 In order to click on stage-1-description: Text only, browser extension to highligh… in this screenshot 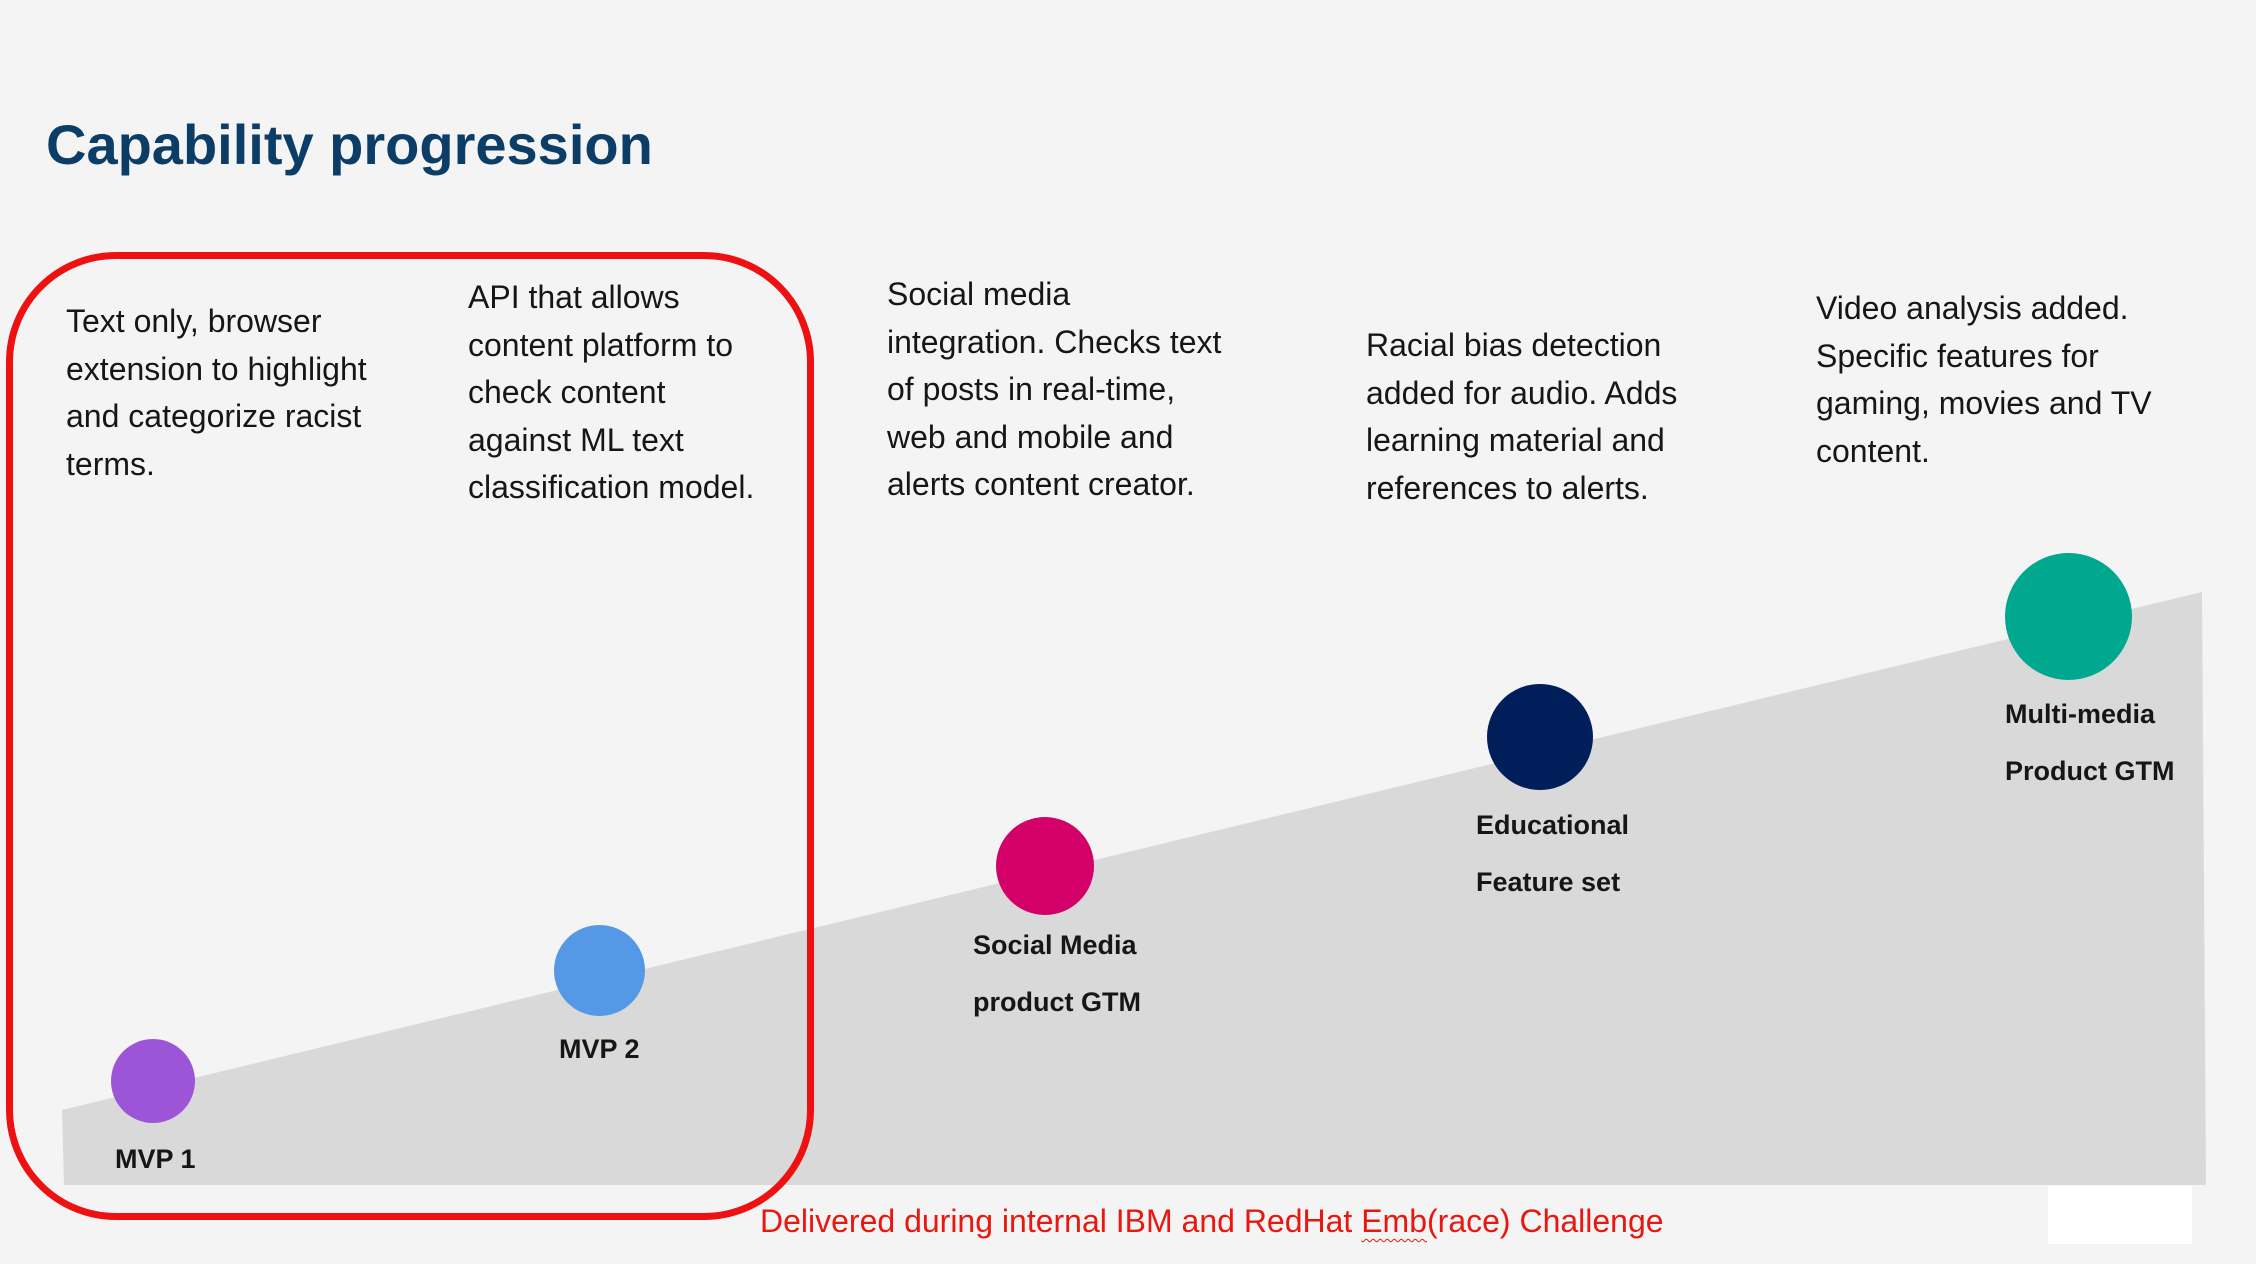, I will do `click(216, 392)`.